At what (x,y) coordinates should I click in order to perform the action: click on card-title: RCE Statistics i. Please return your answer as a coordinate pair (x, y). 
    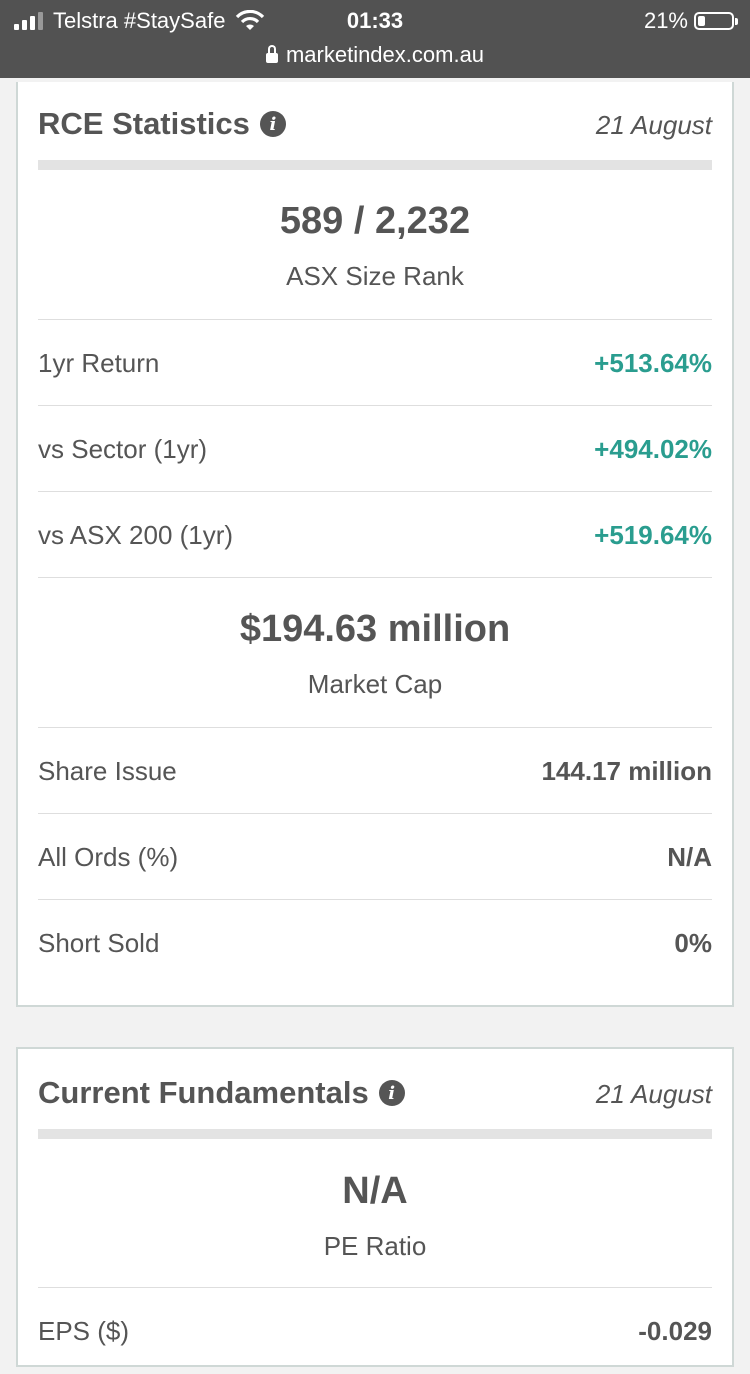
    Looking at the image, I should click on (162, 124).